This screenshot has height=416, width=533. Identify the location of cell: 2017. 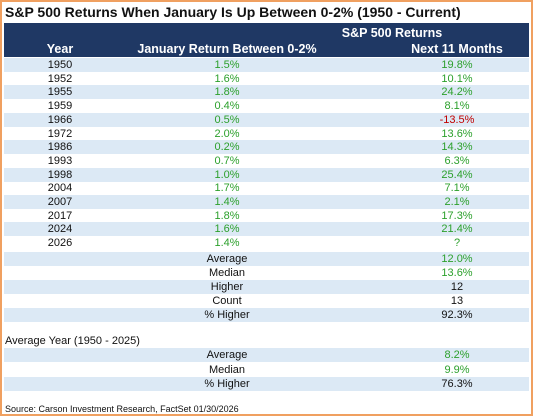
(60, 215).